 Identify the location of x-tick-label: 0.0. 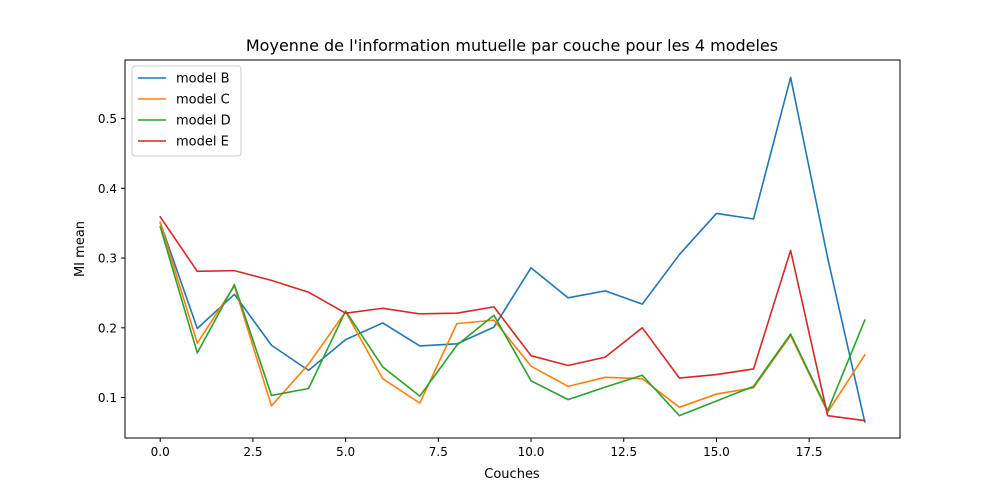
(160, 452).